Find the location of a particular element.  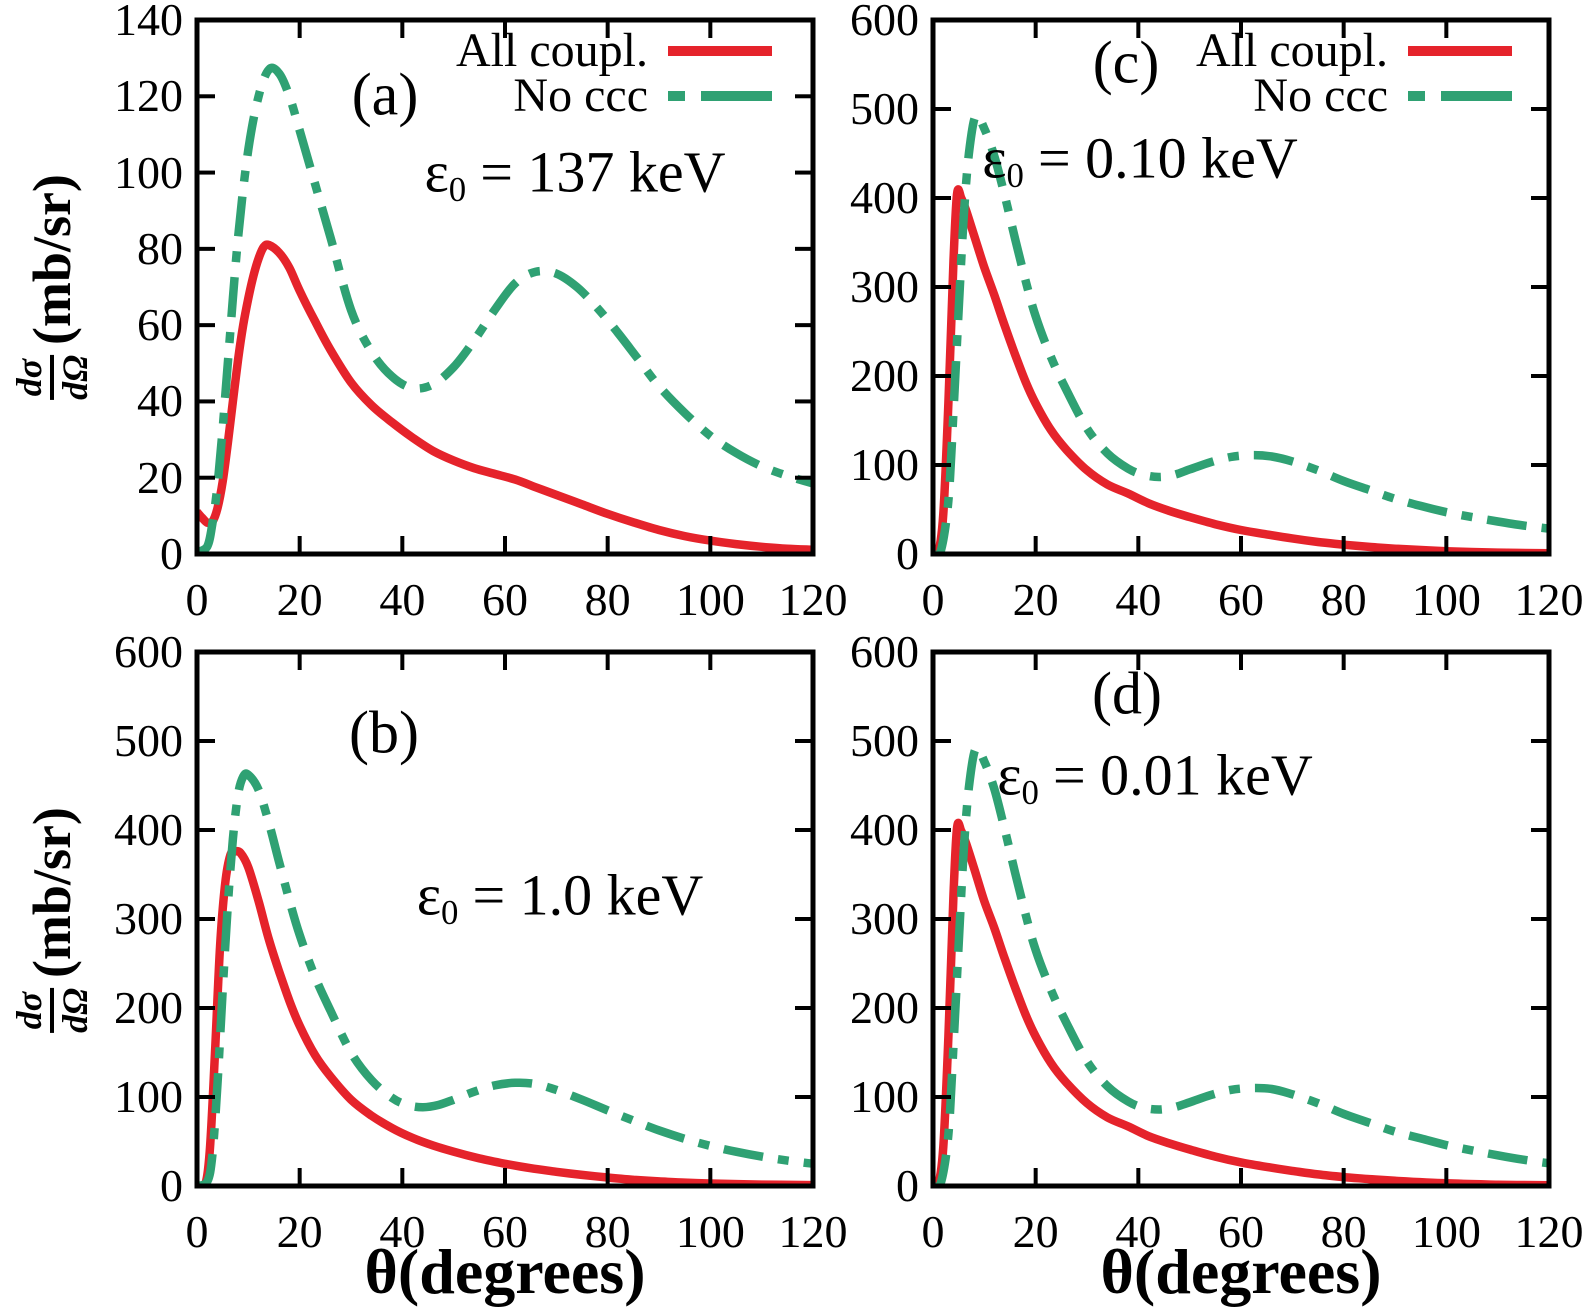

energy-value: = 137 keV is located at coordinates (603, 172).